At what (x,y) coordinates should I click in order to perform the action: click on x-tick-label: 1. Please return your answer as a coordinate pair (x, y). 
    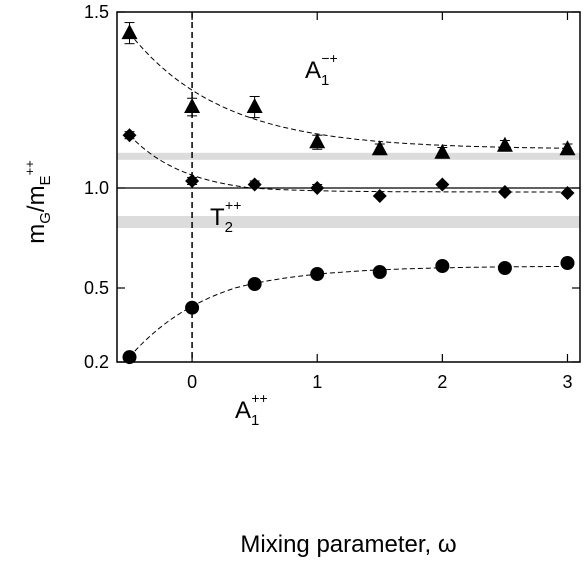
    Looking at the image, I should click on (317, 382).